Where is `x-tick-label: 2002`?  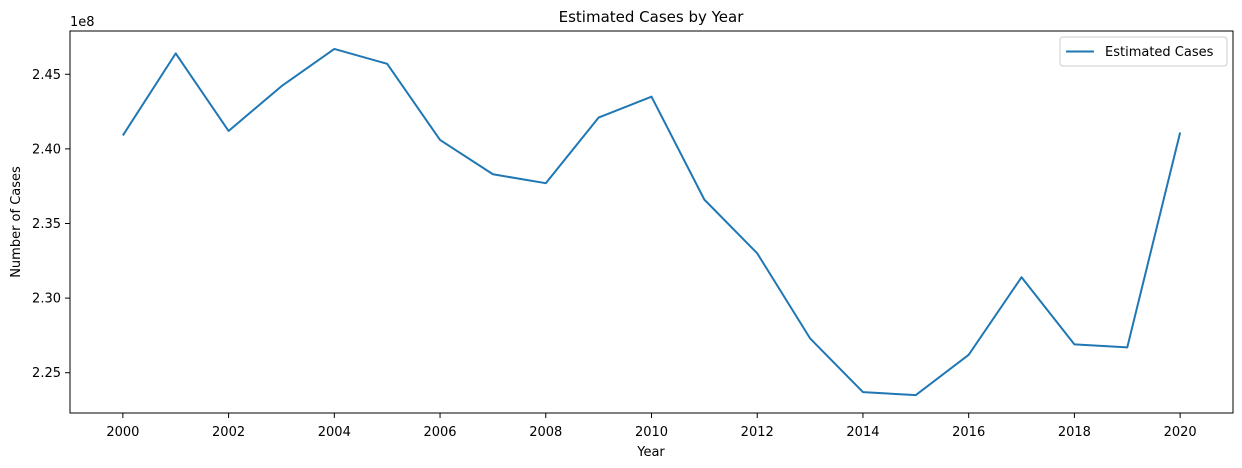 x-tick-label: 2002 is located at coordinates (228, 432).